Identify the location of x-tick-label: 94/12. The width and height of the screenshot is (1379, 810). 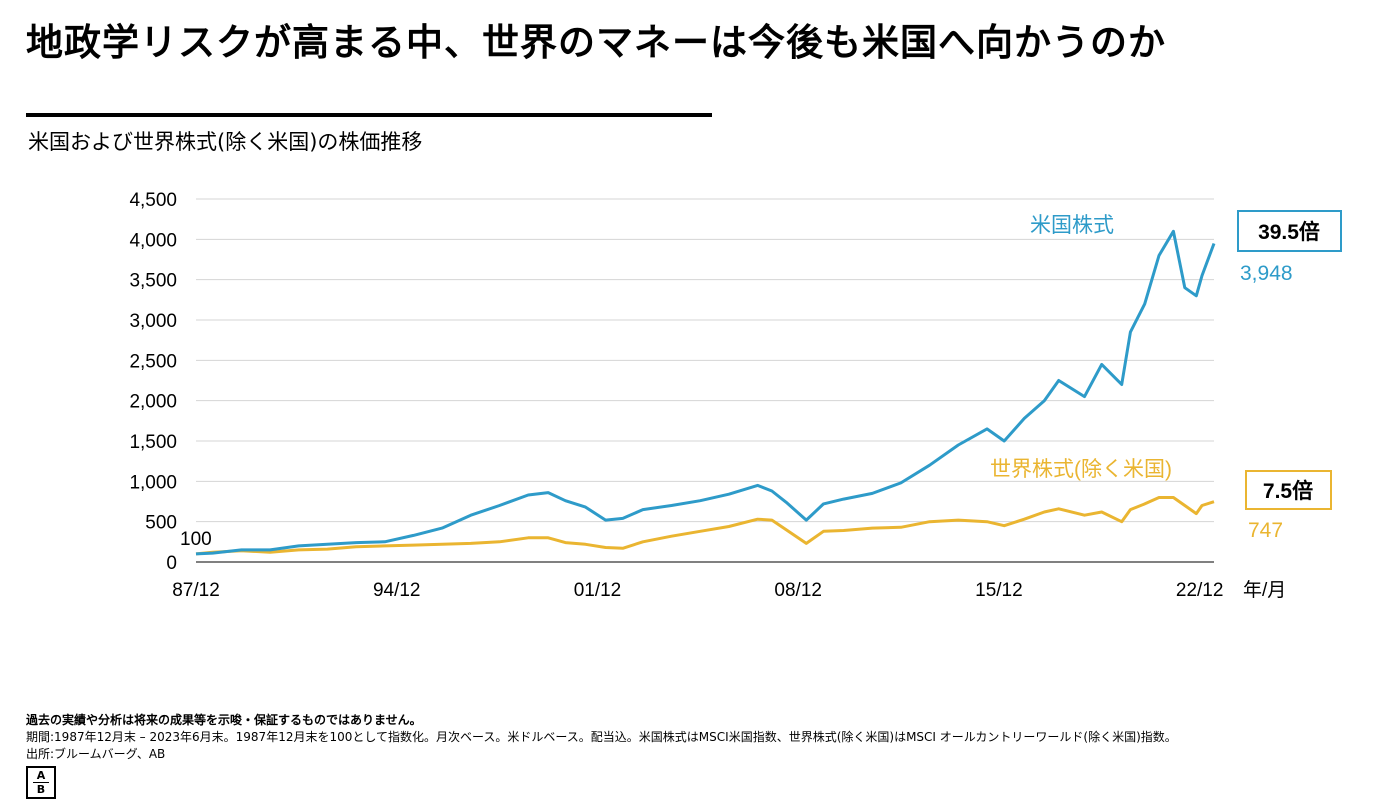
(397, 590).